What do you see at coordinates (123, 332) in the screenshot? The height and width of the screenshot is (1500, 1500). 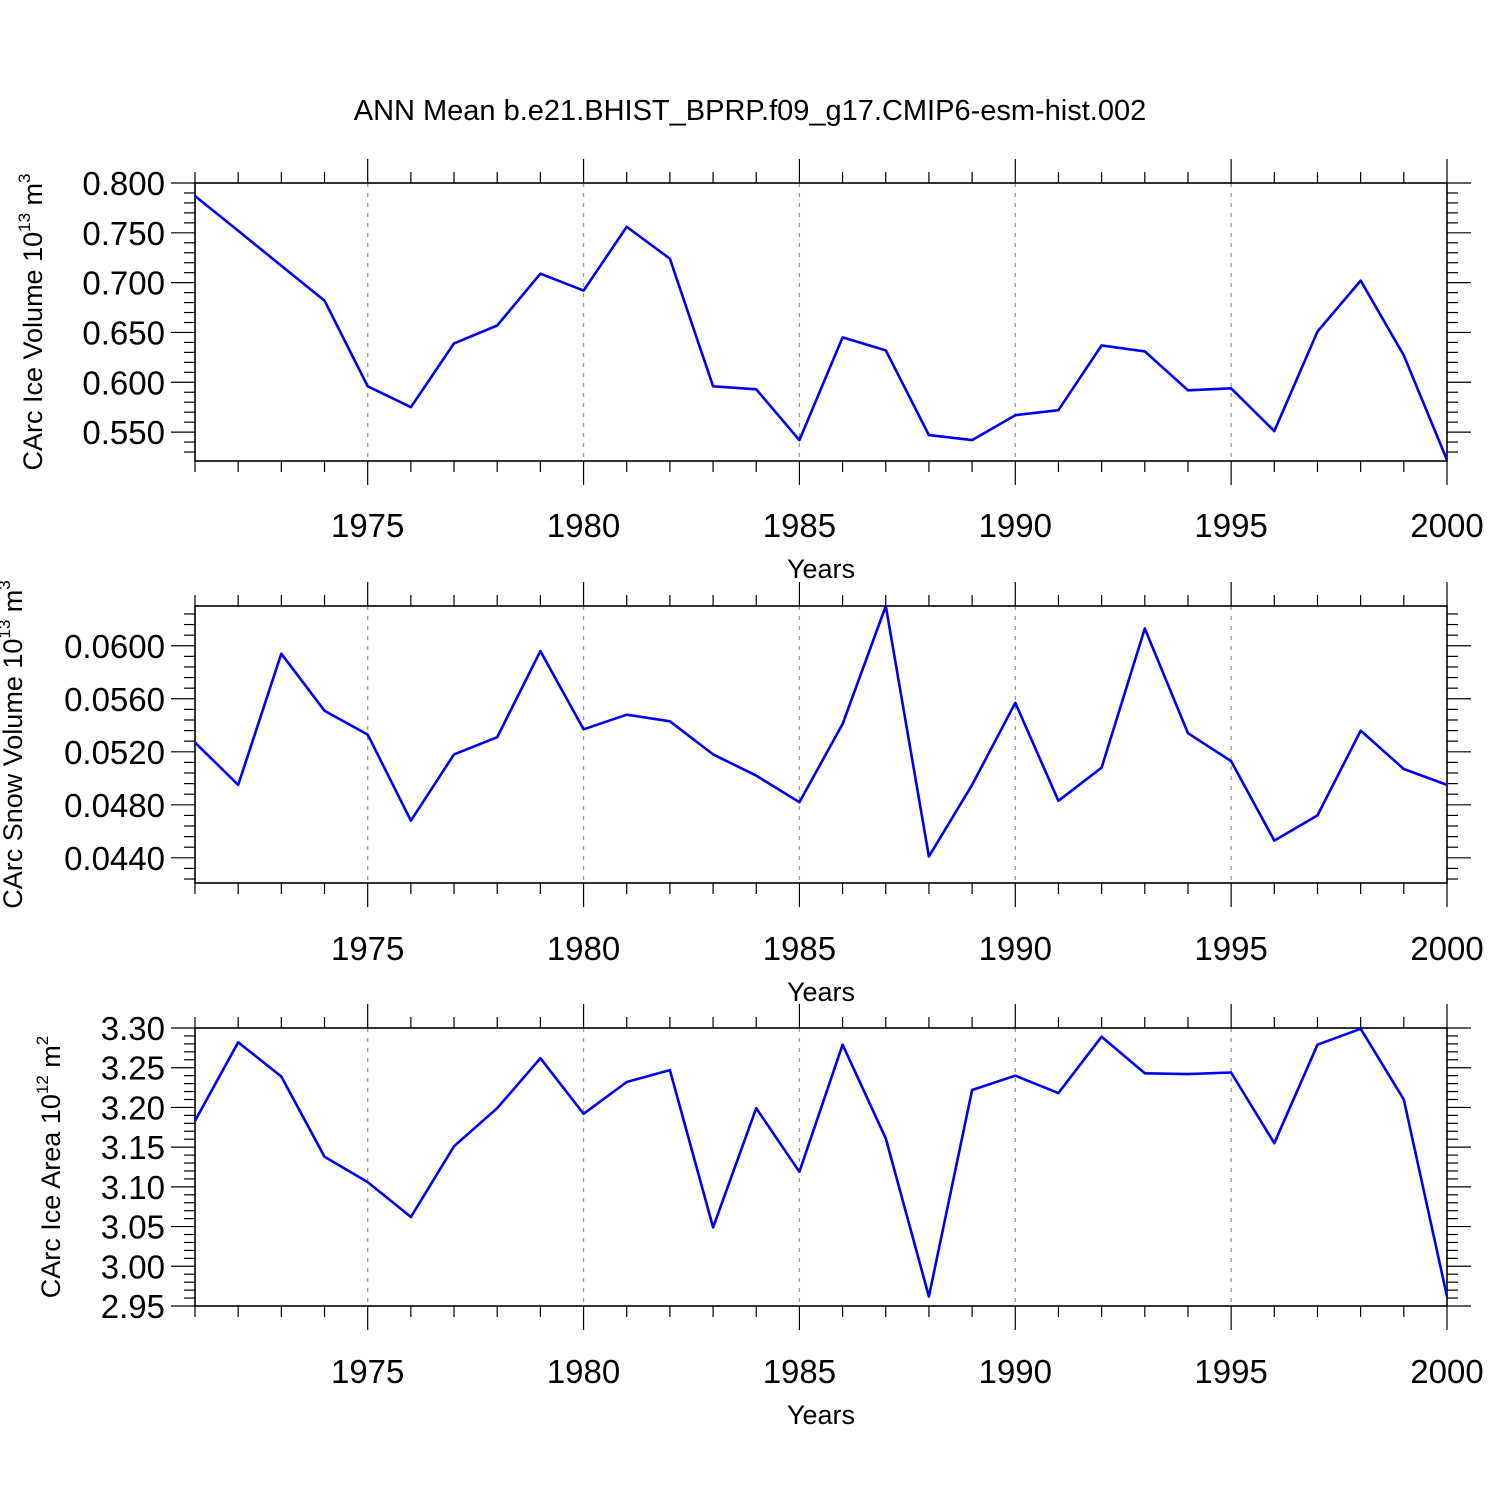 I see `y-tick-label: 0.650` at bounding box center [123, 332].